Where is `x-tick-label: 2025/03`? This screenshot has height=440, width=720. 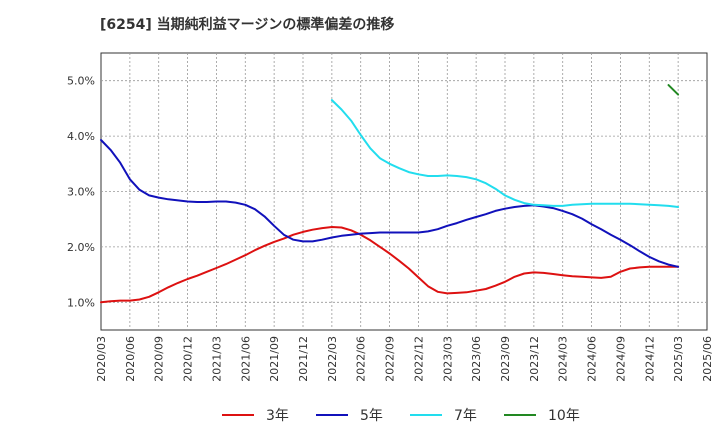 x-tick-label: 2025/03 is located at coordinates (678, 359).